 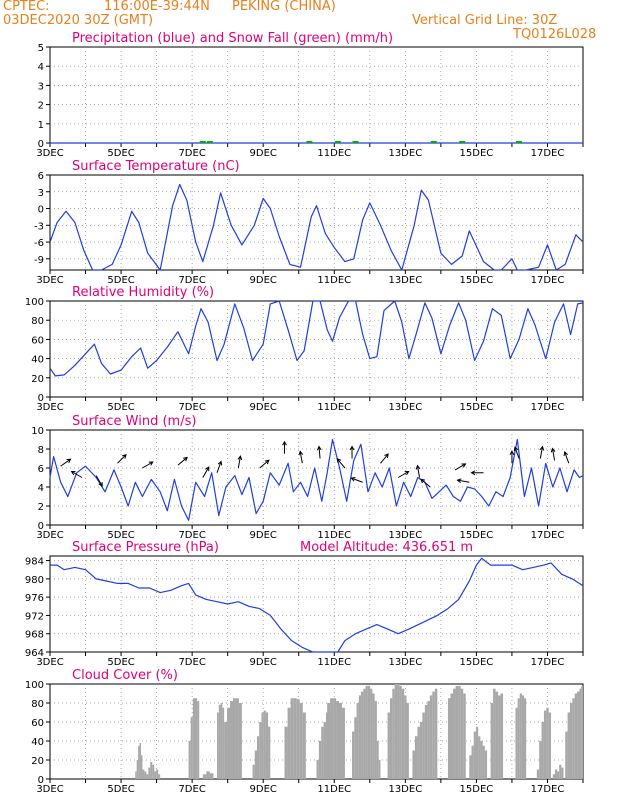 What do you see at coordinates (334, 407) in the screenshot?
I see `panel-2-xtick-label: 11DEC` at bounding box center [334, 407].